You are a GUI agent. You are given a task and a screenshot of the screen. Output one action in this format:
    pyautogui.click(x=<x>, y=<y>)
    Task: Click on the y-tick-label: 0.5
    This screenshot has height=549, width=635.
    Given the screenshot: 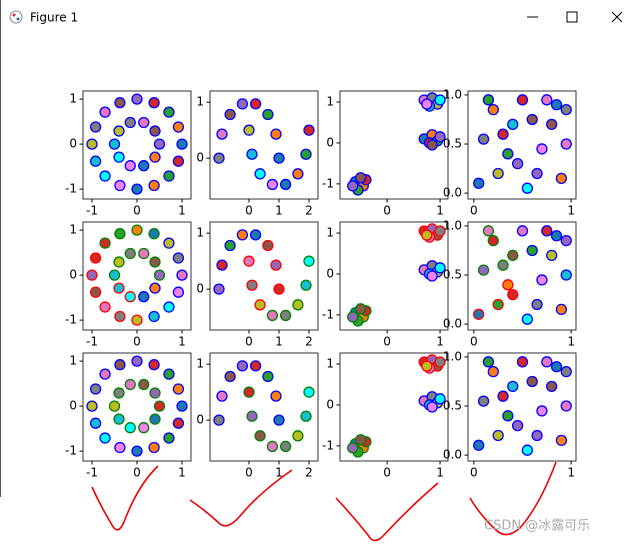 What is the action you would take?
    pyautogui.click(x=452, y=406)
    